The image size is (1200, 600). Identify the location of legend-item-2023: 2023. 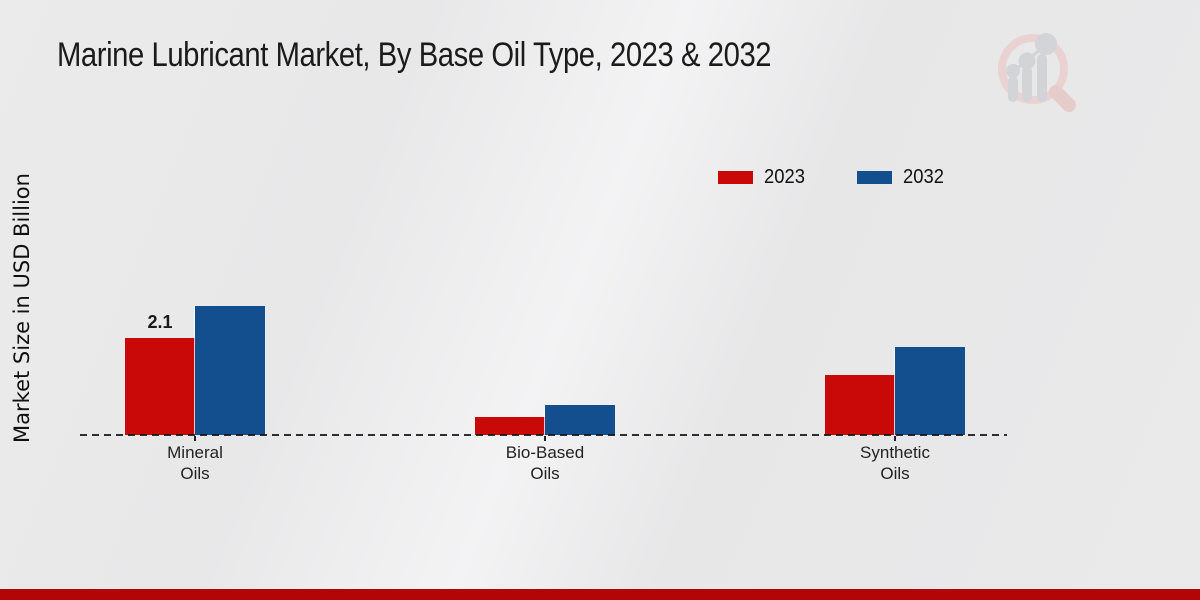
(763, 177).